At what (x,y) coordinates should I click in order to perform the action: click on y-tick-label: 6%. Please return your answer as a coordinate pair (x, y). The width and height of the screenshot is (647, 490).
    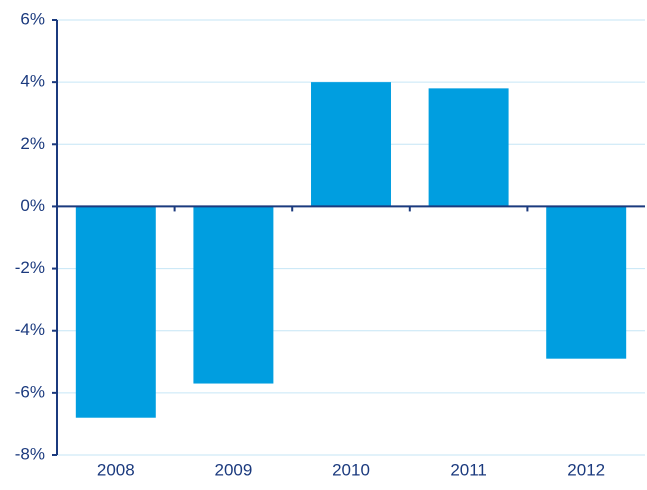
    Looking at the image, I should click on (32, 18).